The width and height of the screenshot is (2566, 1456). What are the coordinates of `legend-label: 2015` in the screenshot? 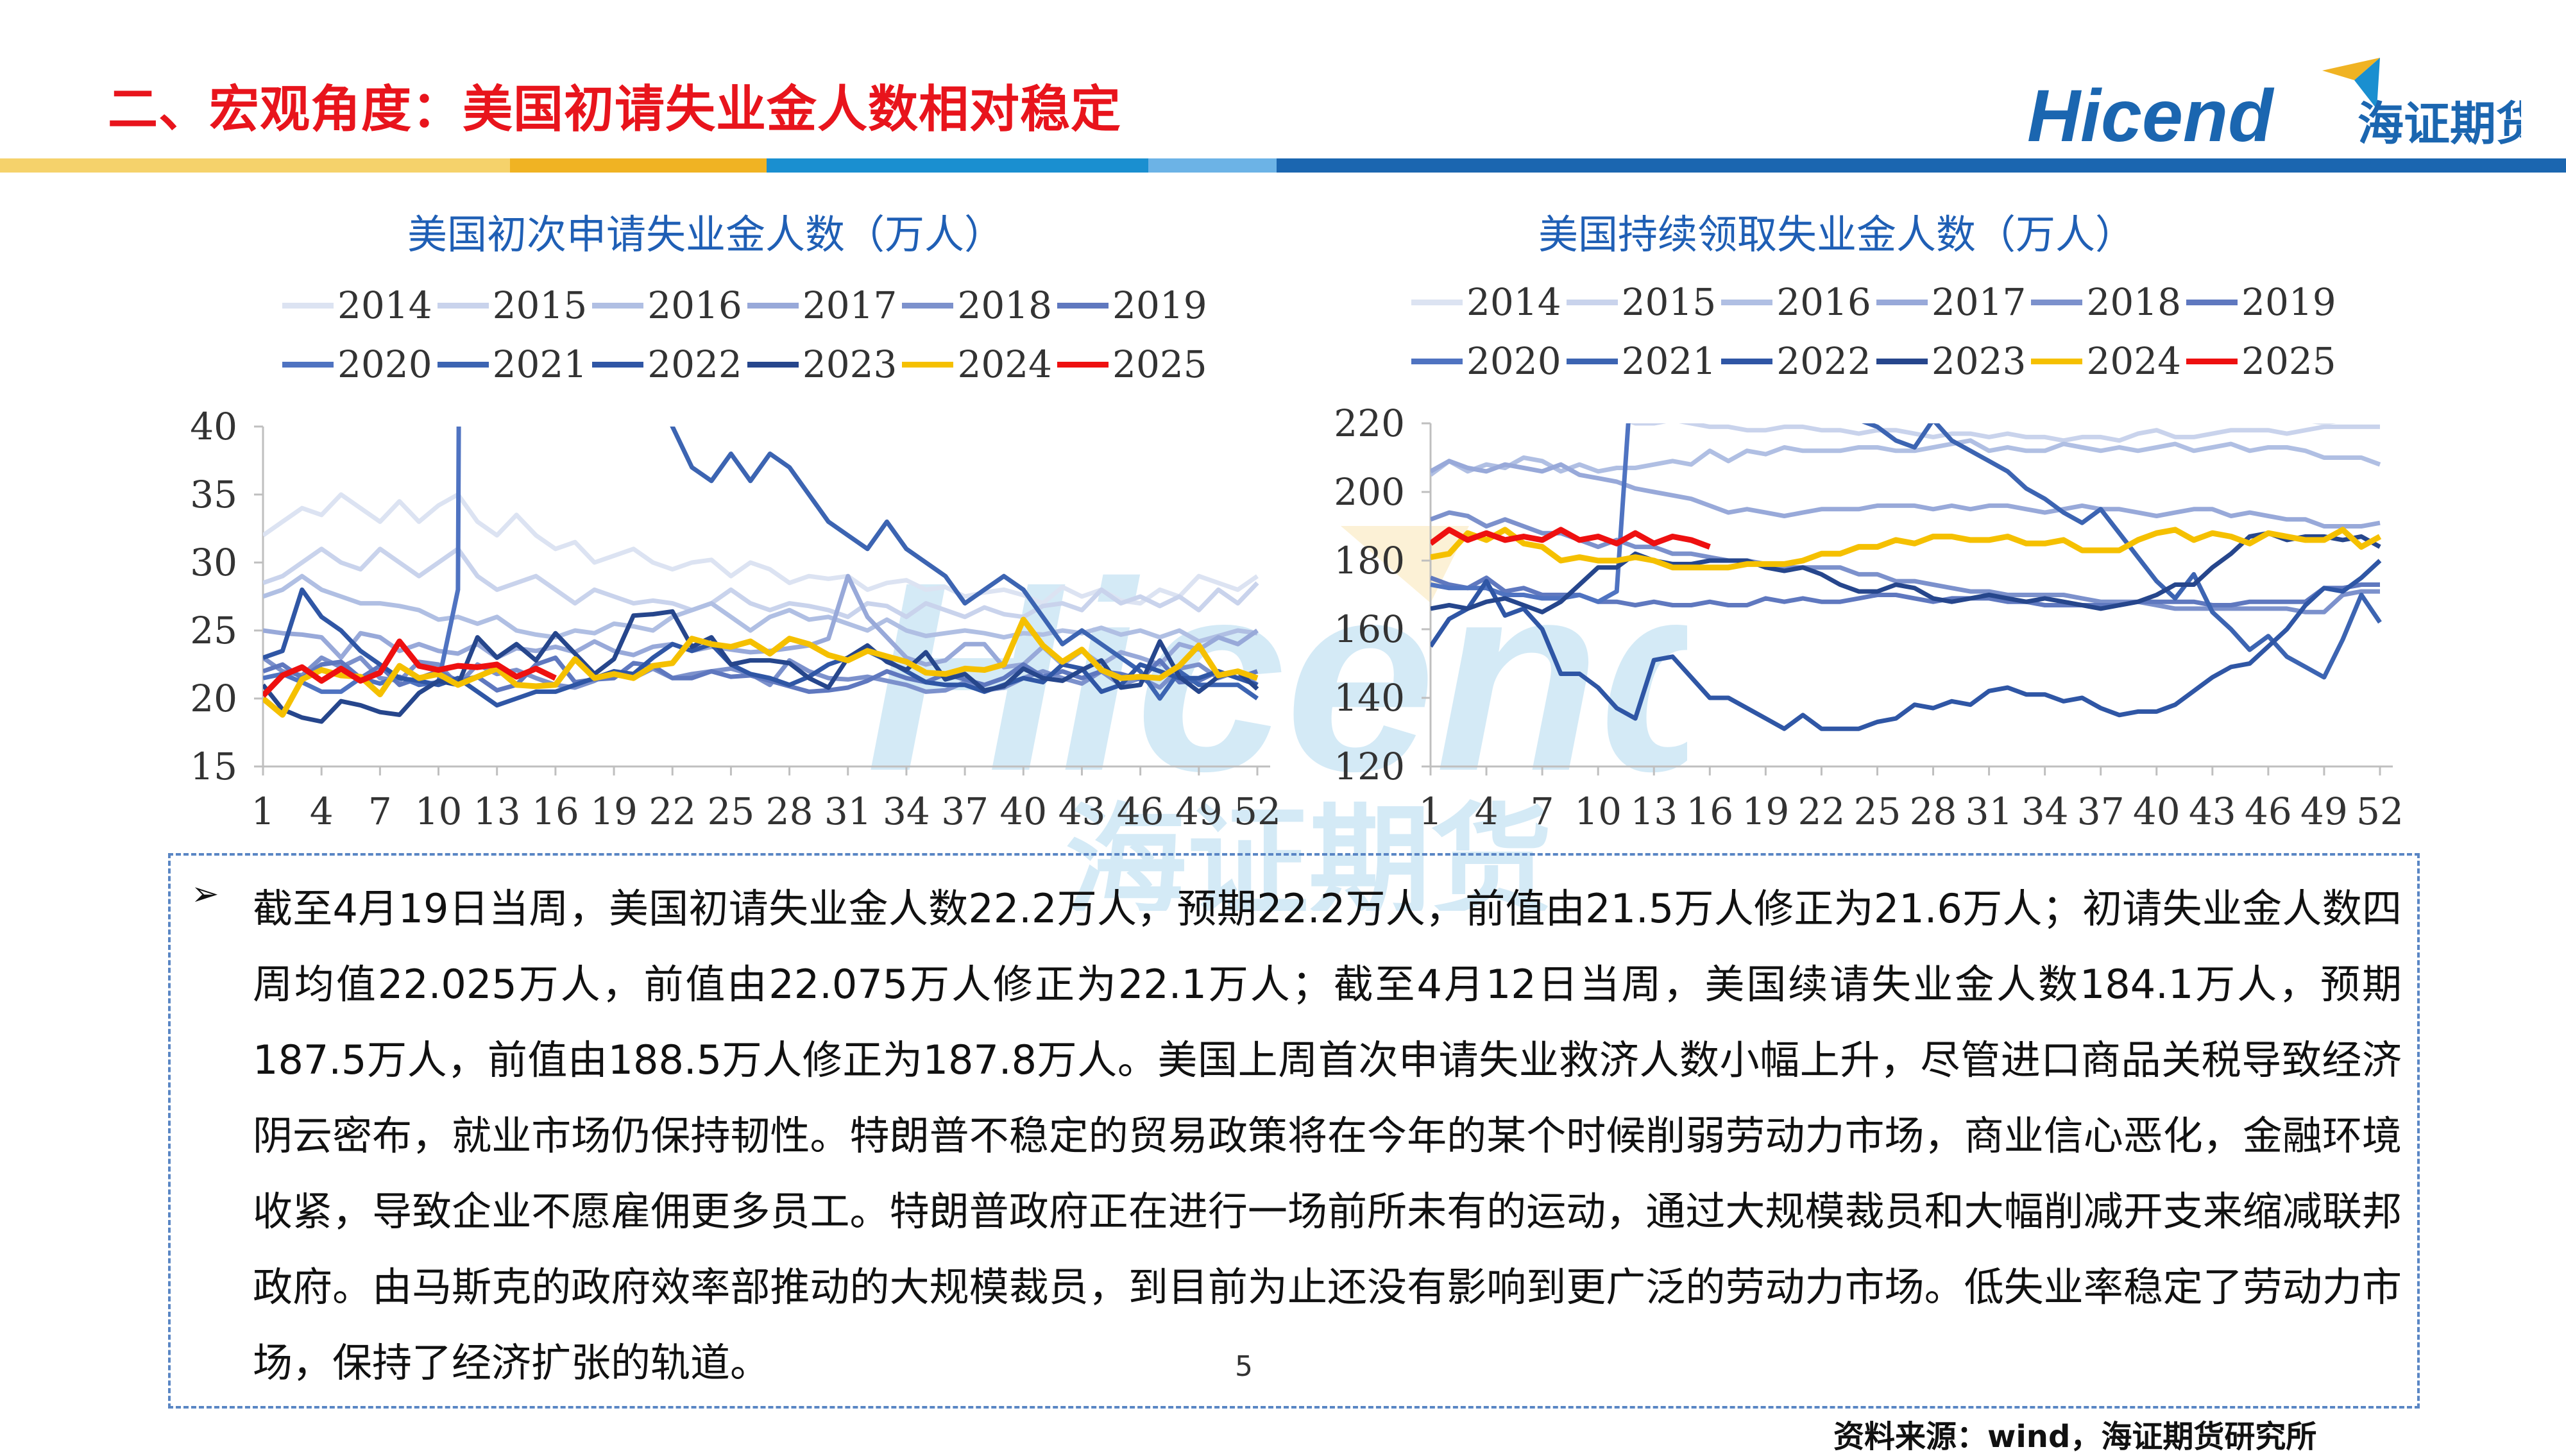 It's located at (1669, 302).